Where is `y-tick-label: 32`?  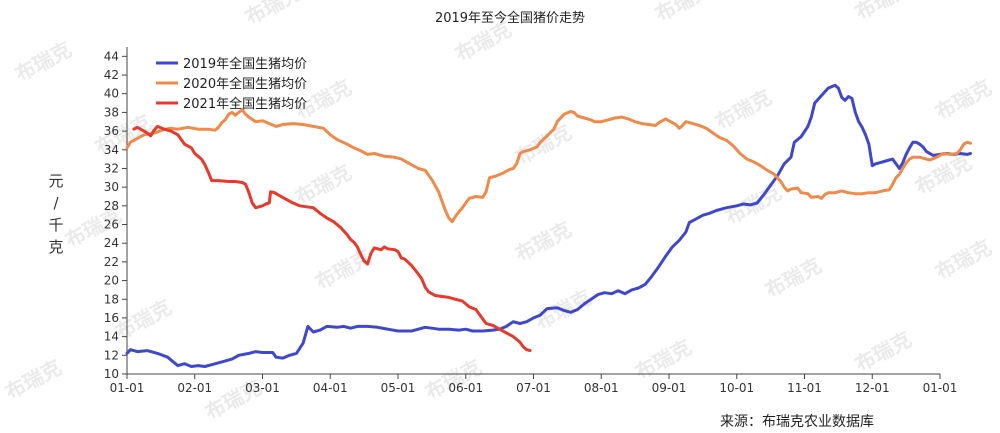 y-tick-label: 32 is located at coordinates (111, 168).